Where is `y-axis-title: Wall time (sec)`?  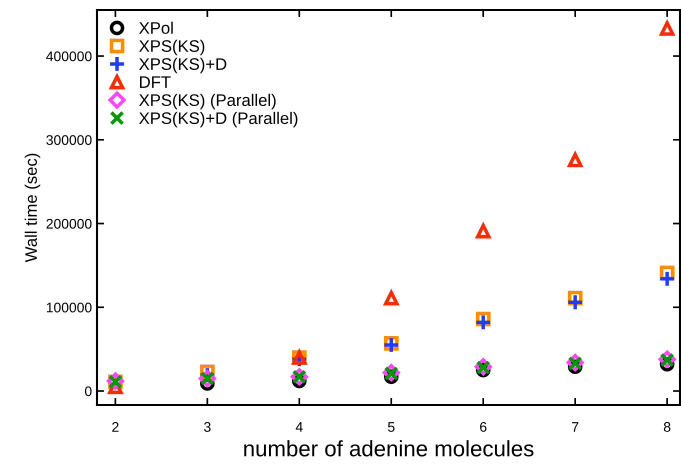 y-axis-title: Wall time (sec) is located at coordinates (32, 208).